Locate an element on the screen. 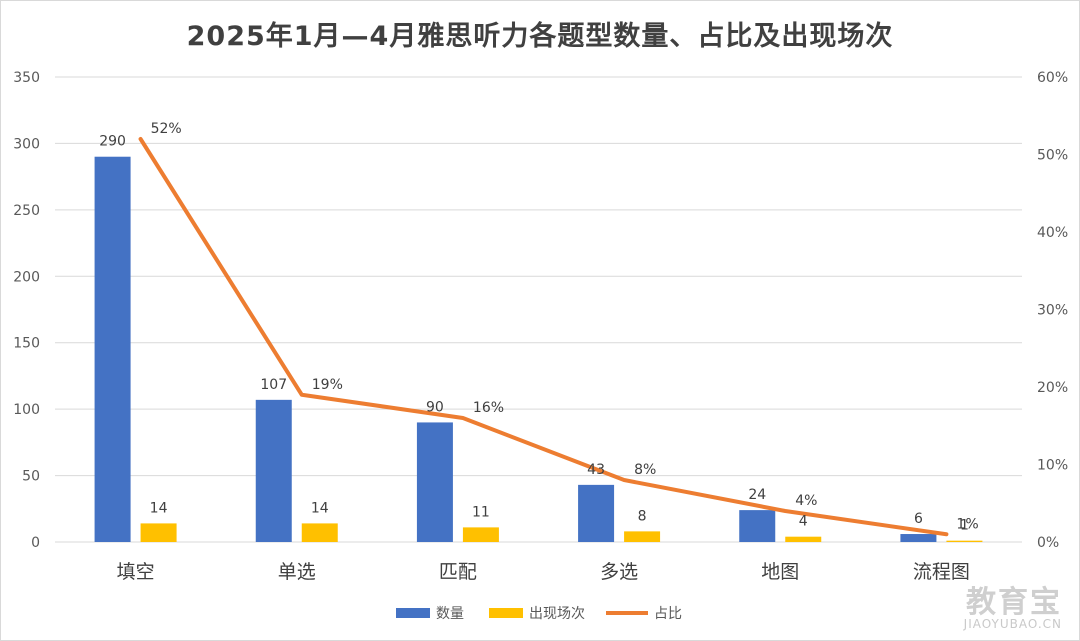 This screenshot has width=1080, height=641. category-label: 地图 is located at coordinates (780, 572).